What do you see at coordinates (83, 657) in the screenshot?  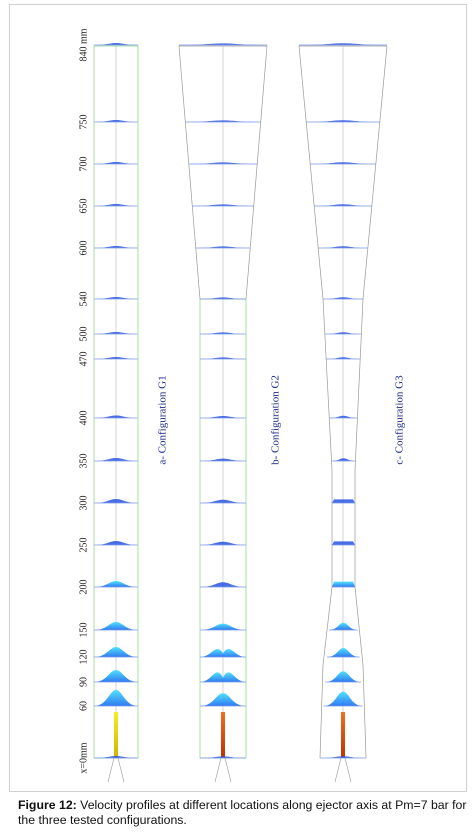 I see `axis-position-label: 120` at bounding box center [83, 657].